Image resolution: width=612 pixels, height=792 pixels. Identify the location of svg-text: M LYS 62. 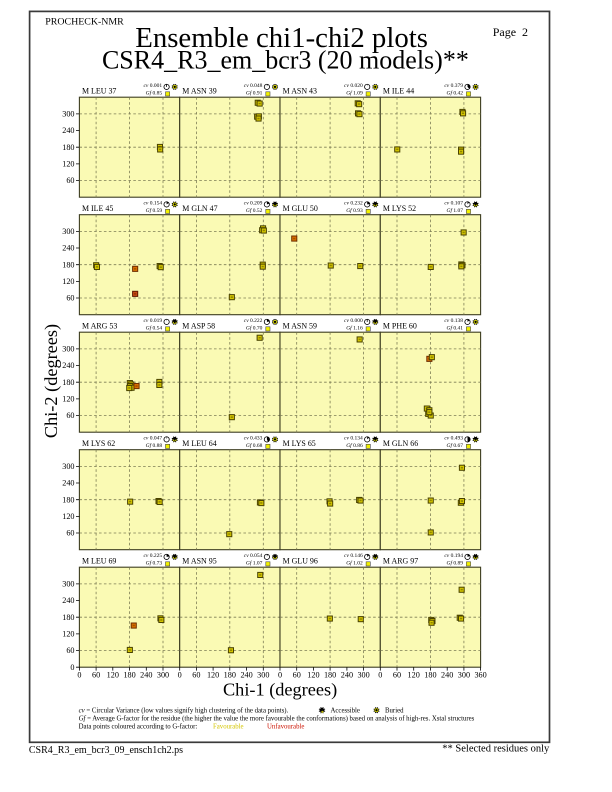
(98, 443).